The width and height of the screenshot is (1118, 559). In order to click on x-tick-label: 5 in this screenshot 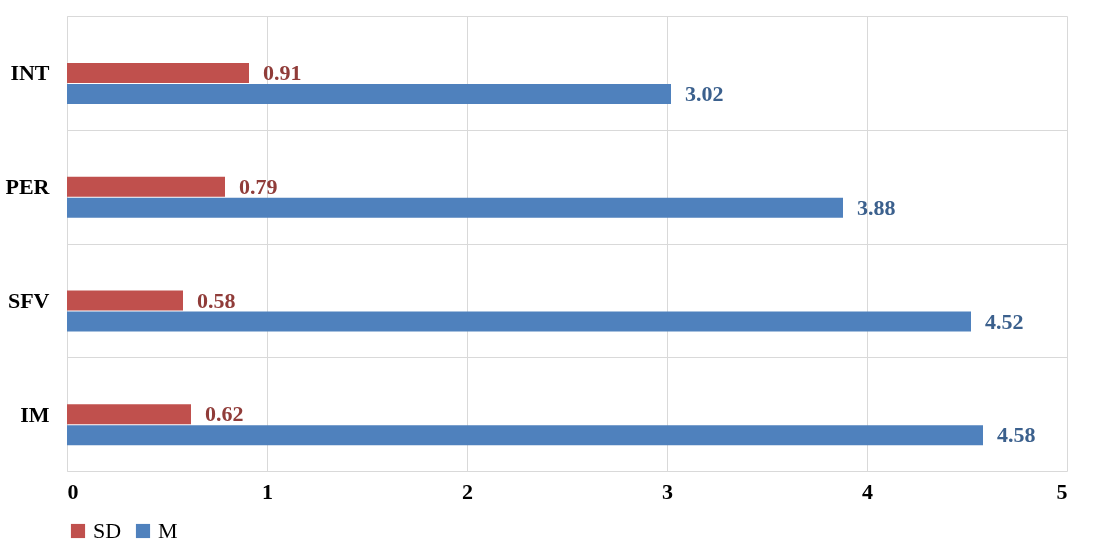, I will do `click(1062, 491)`.